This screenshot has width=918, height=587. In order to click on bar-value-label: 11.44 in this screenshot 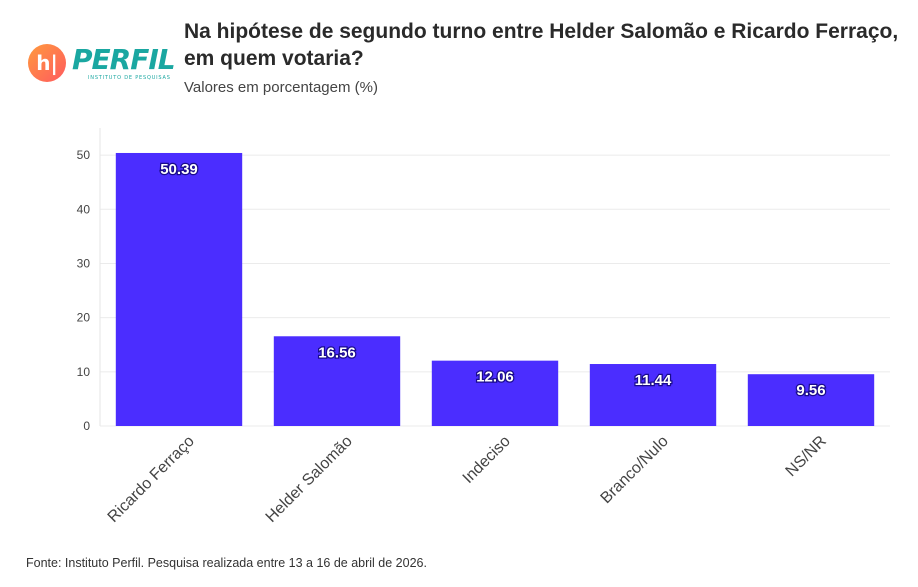, I will do `click(653, 380)`.